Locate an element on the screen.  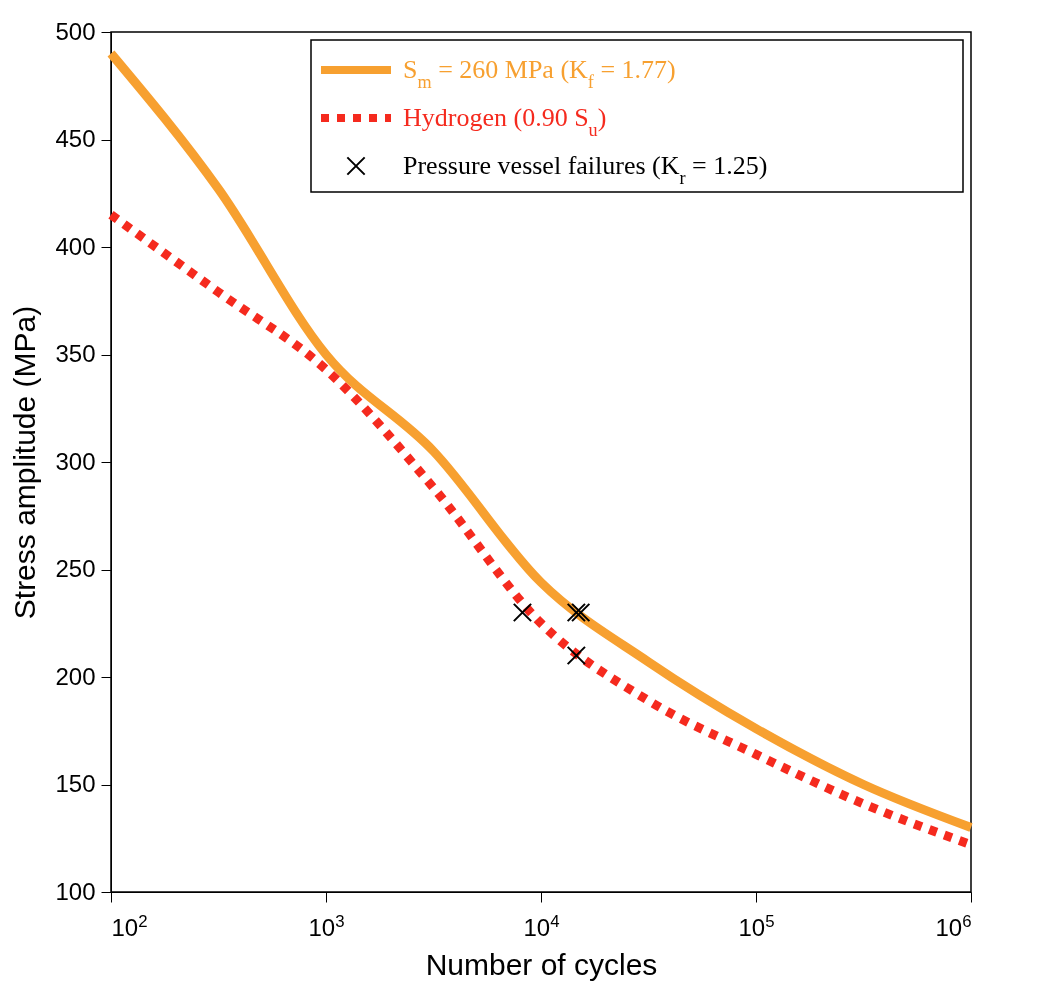
y-tick-label: 450 is located at coordinates (75, 138).